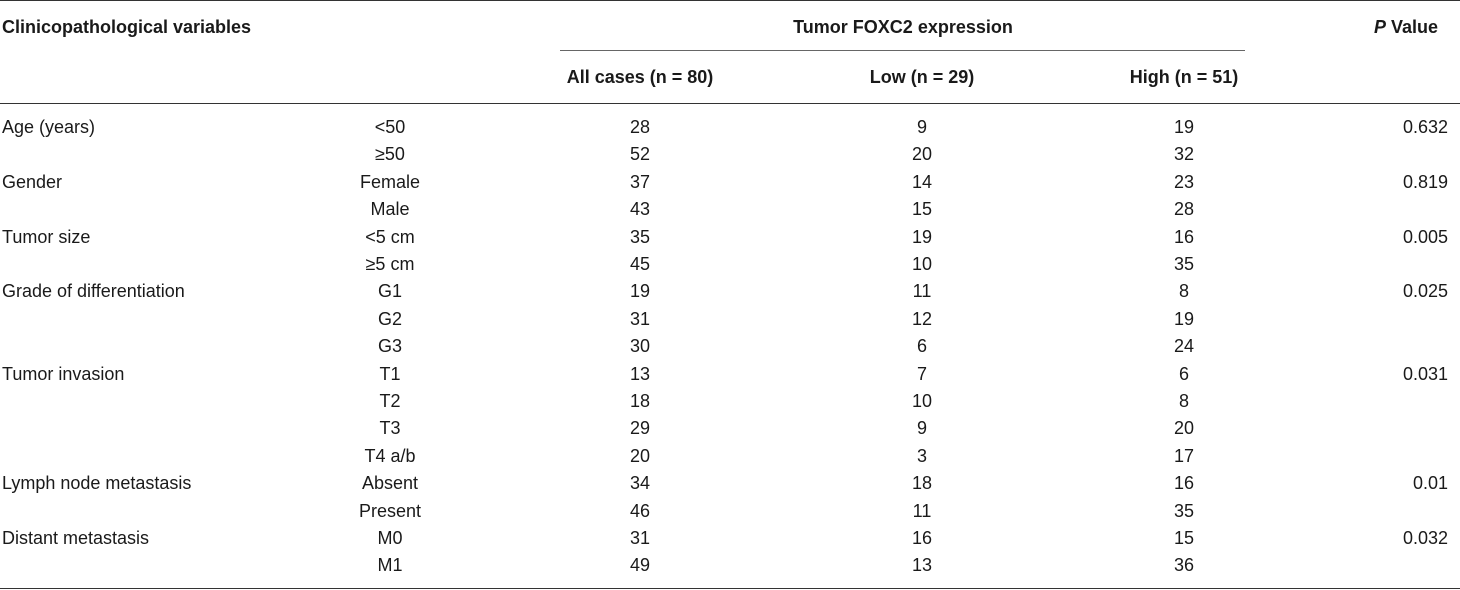 This screenshot has width=1460, height=590. What do you see at coordinates (390, 456) in the screenshot?
I see `cell-category: T4 a/b` at bounding box center [390, 456].